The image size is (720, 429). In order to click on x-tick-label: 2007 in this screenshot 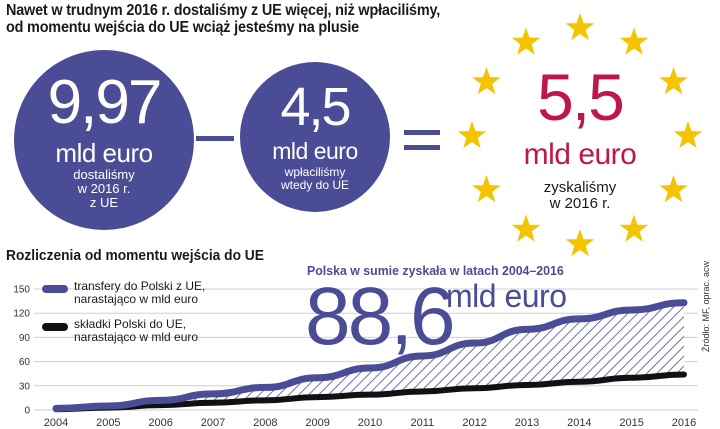, I will do `click(213, 423)`.